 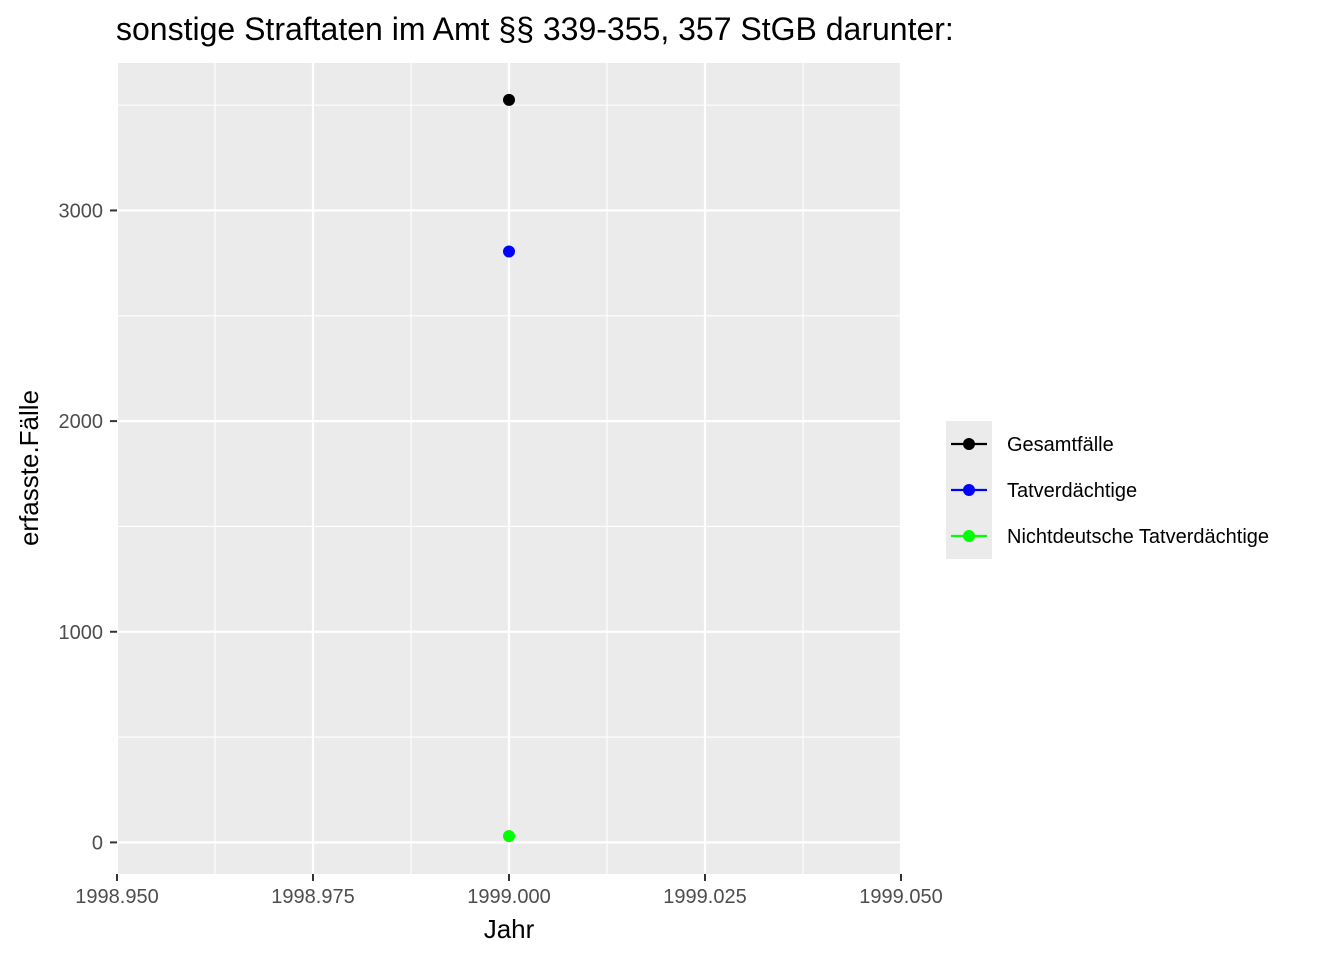 I want to click on legend-label: Tatverdächtige, so click(x=1072, y=491).